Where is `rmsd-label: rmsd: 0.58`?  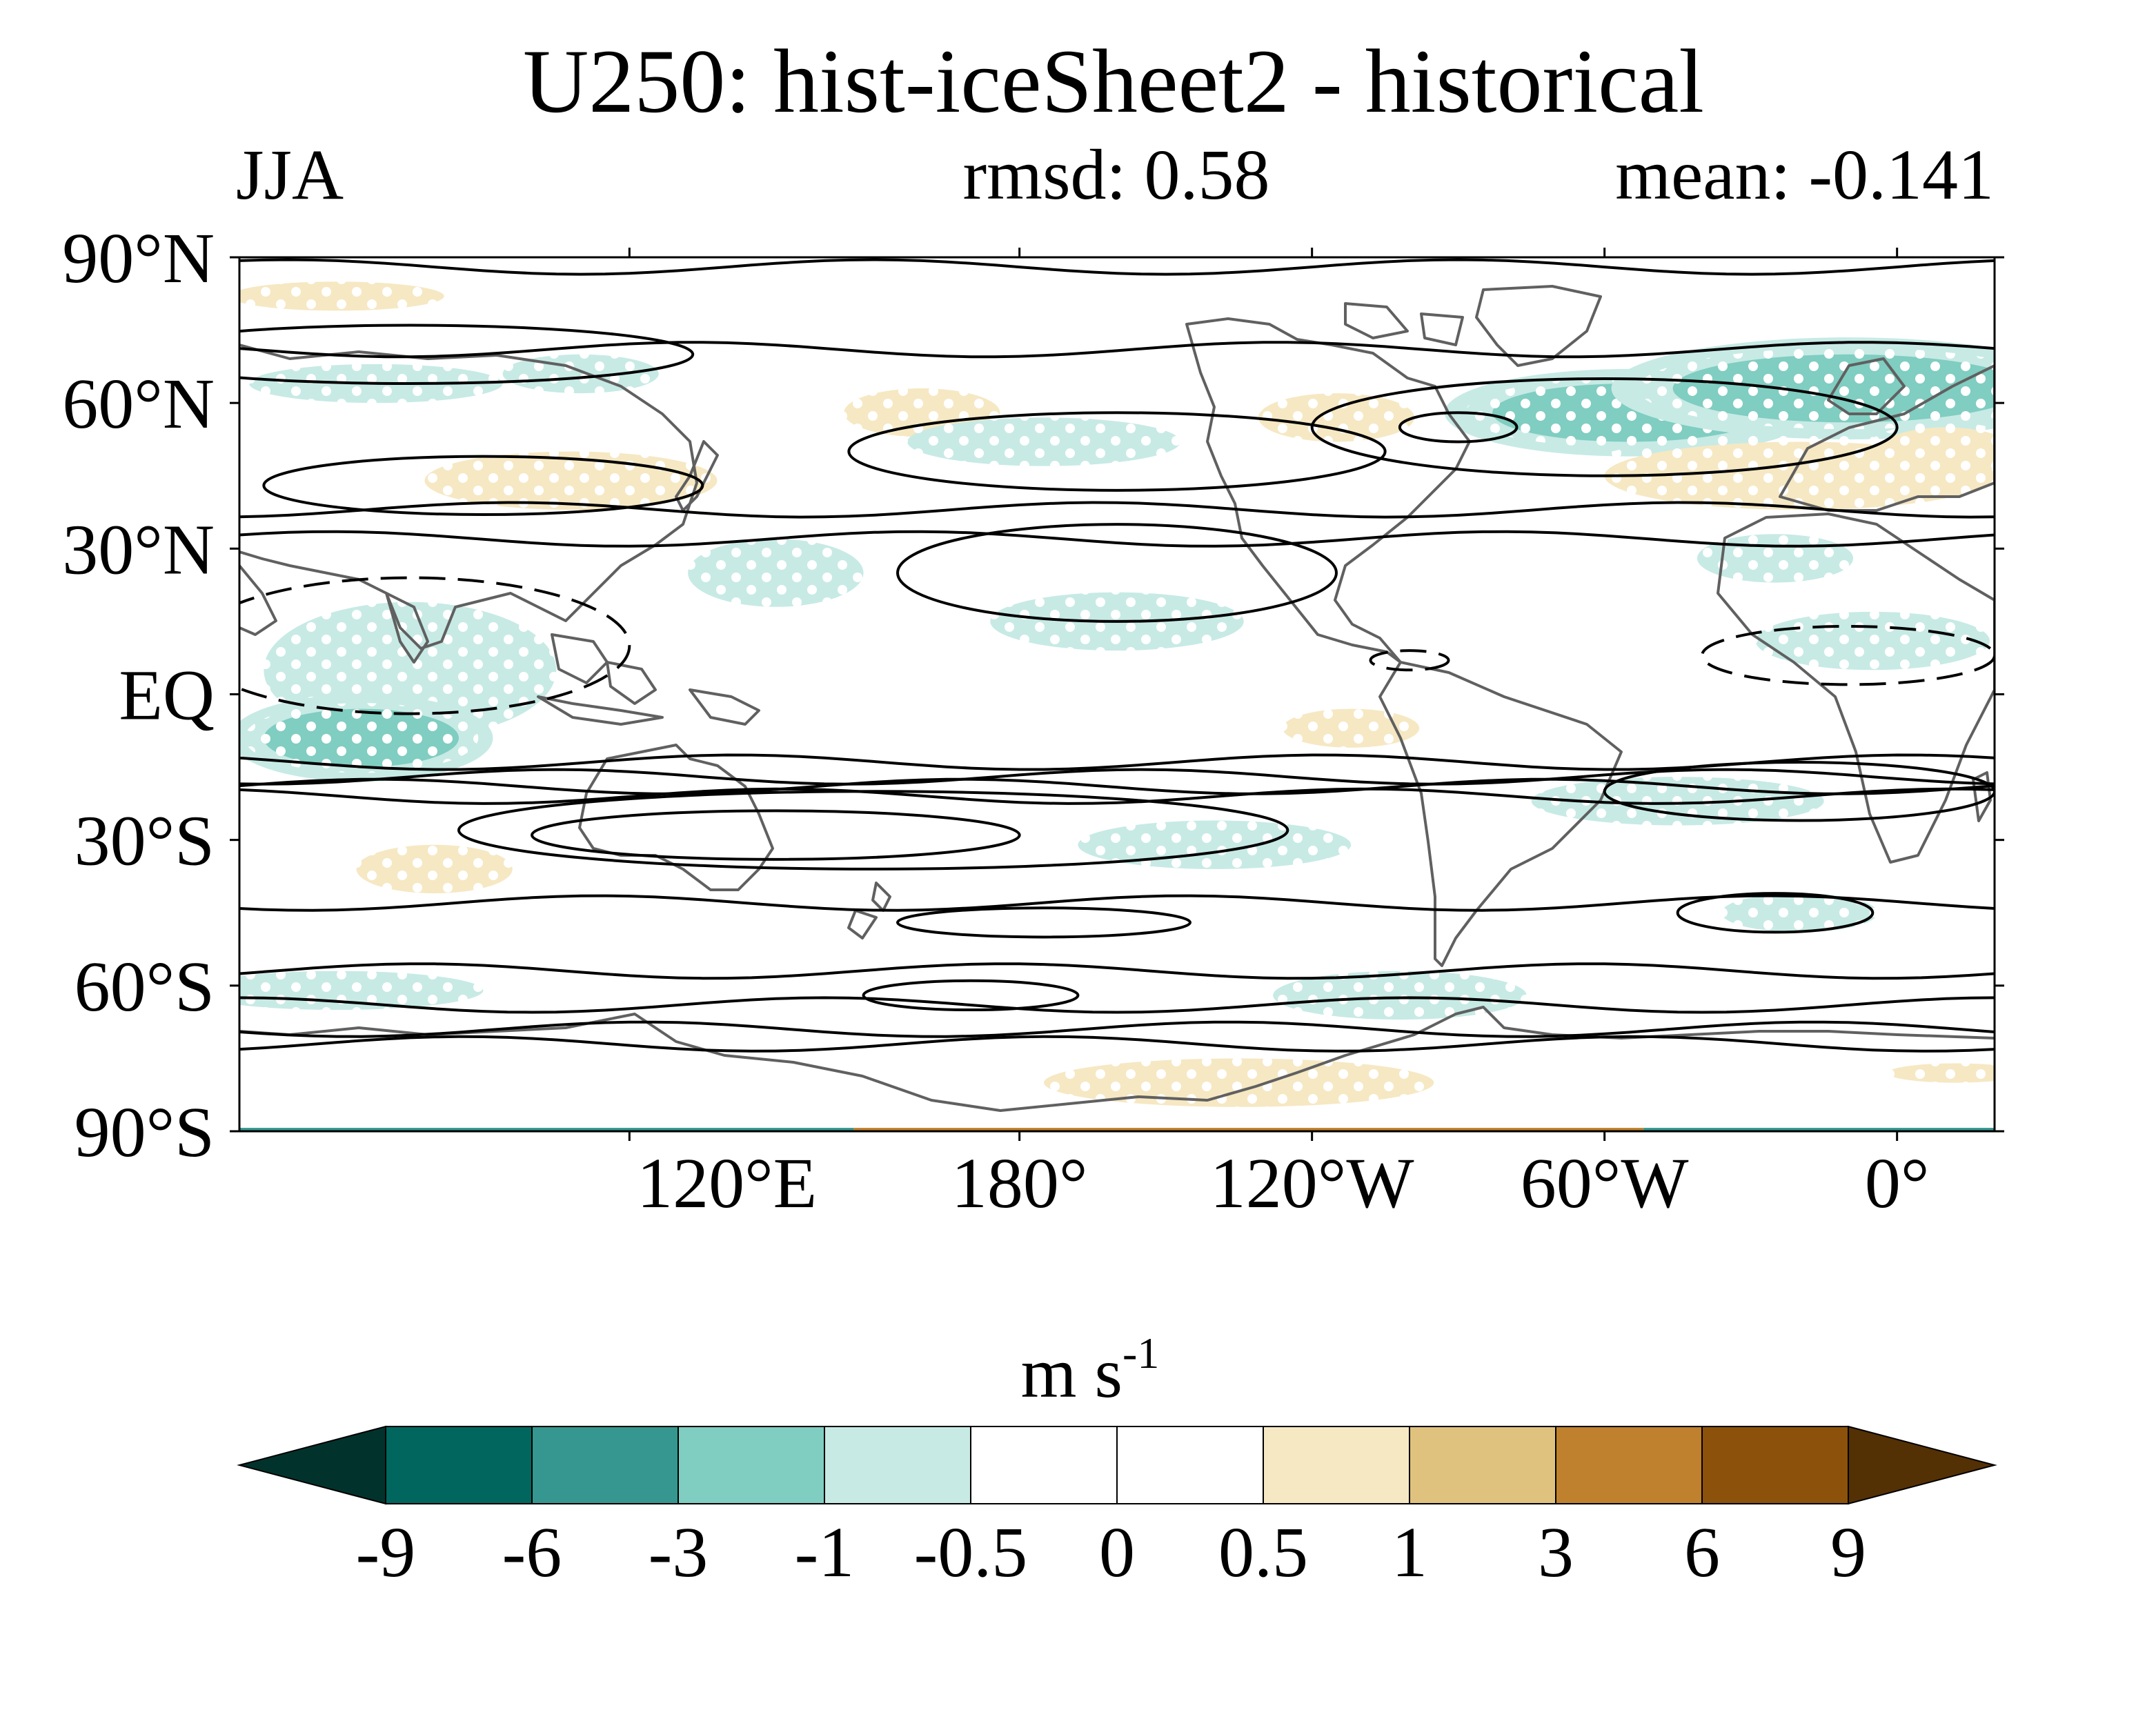 rmsd-label: rmsd: 0.58 is located at coordinates (1116, 175).